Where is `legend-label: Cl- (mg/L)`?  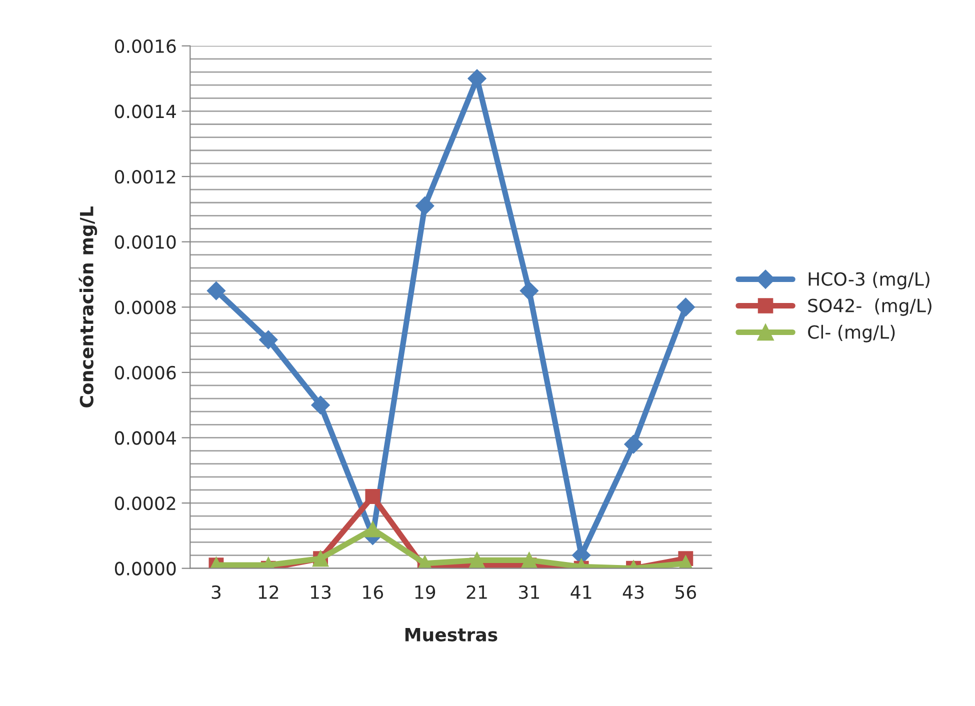
legend-label: Cl- (mg/L) is located at coordinates (851, 333).